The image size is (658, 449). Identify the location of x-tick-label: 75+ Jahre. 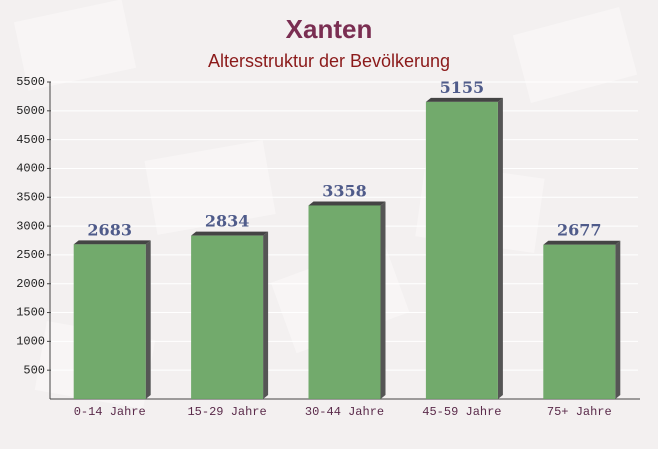
(579, 412).